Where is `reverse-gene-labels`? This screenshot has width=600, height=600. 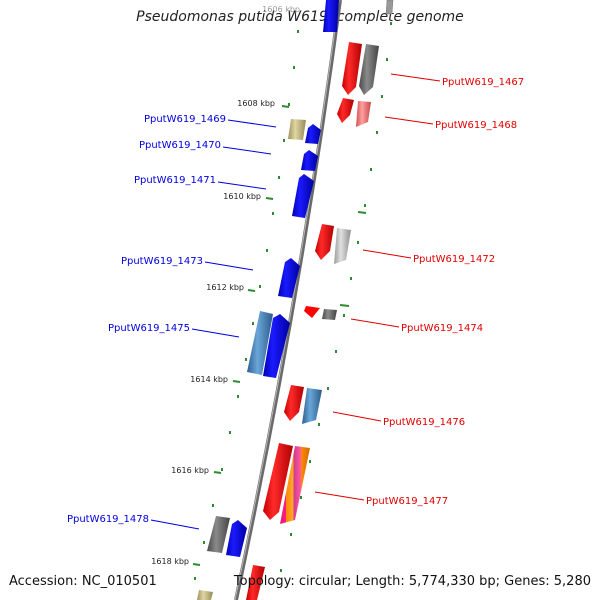
reverse-gene-labels is located at coordinates (213, 324).